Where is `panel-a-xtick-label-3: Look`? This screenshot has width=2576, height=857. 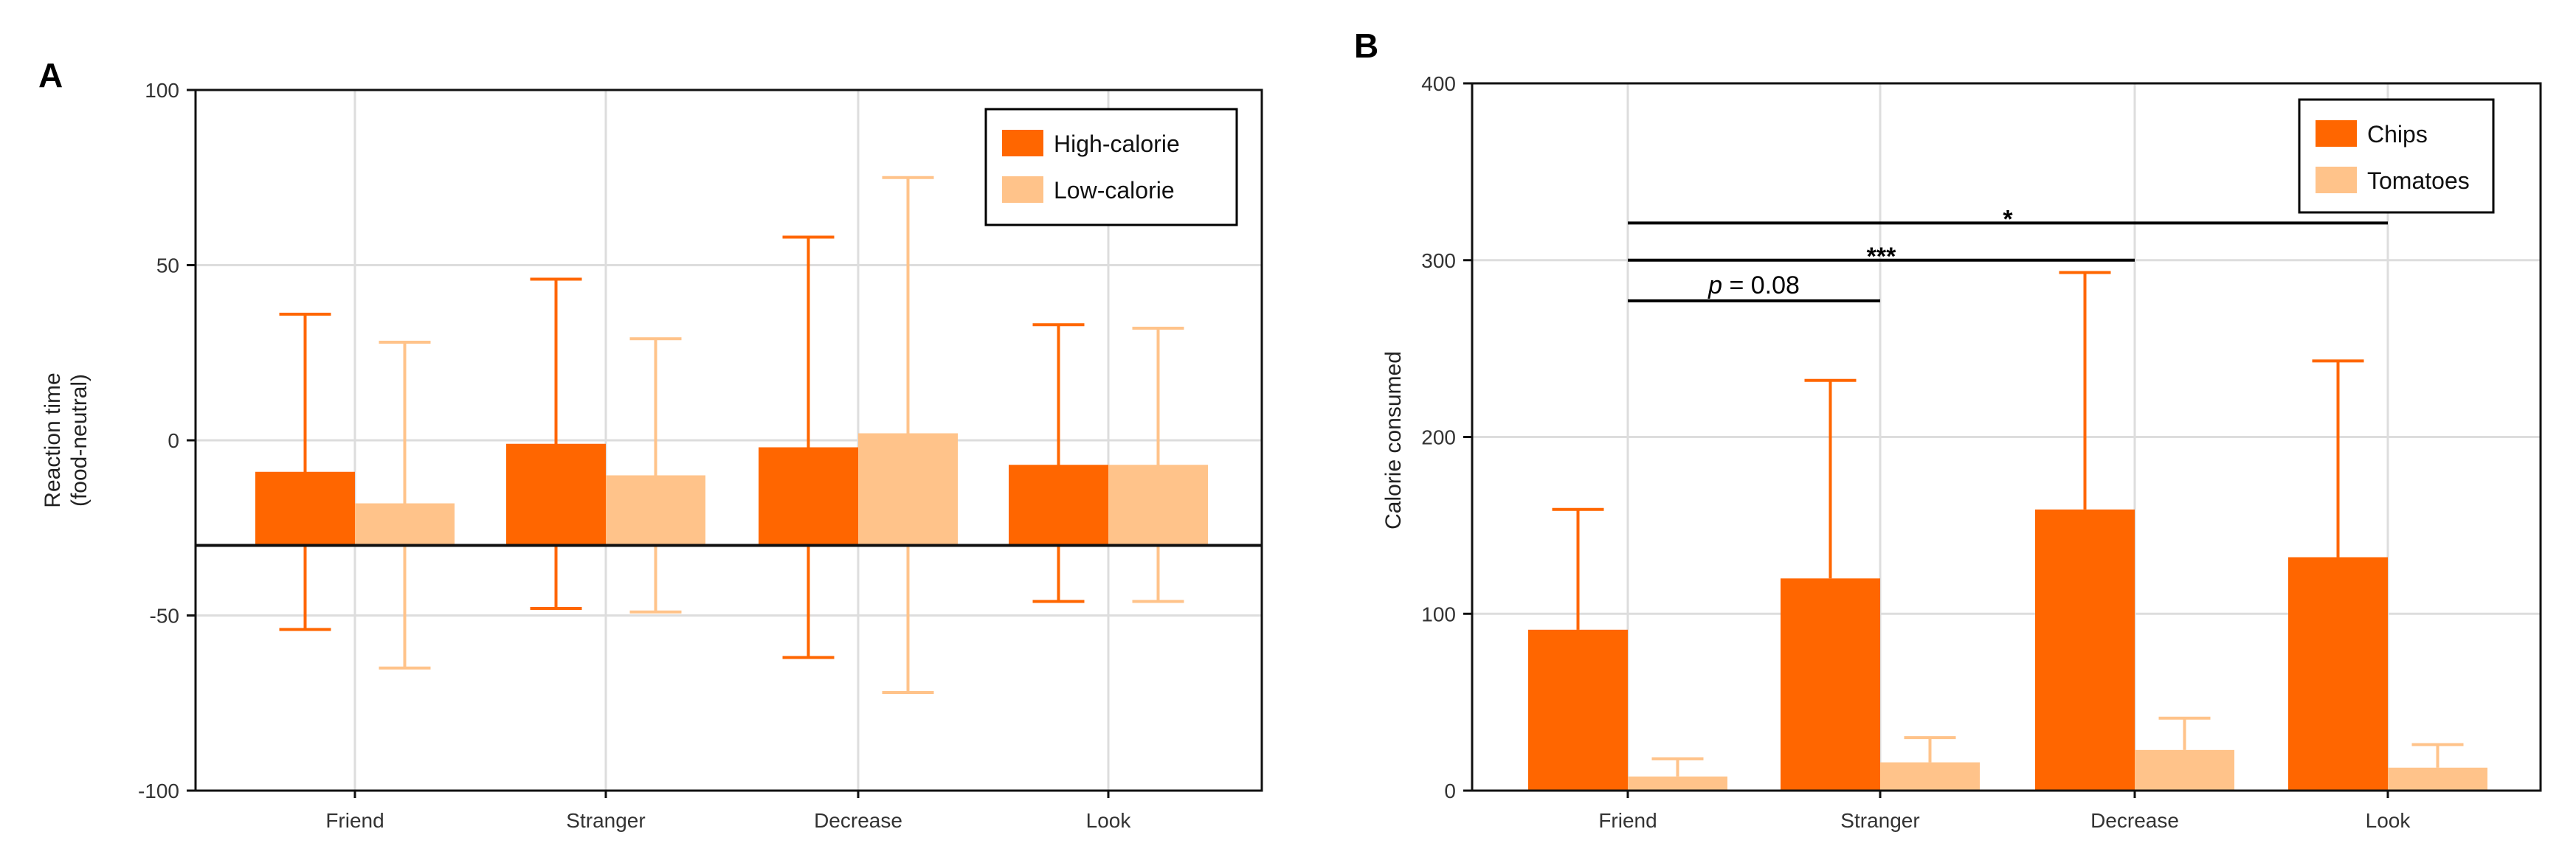
panel-a-xtick-label-3: Look is located at coordinates (1109, 820).